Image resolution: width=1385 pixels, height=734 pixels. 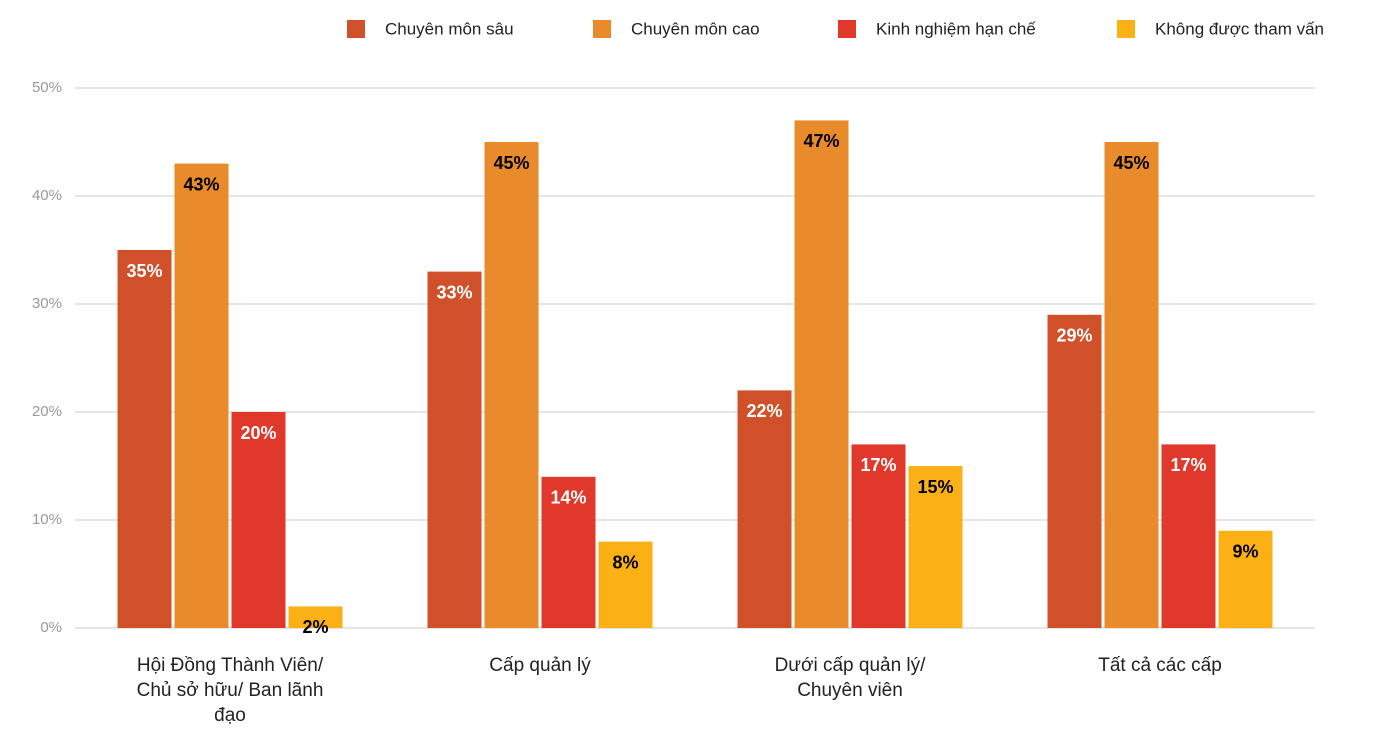 What do you see at coordinates (47, 411) in the screenshot?
I see `y-tick-label: 20%` at bounding box center [47, 411].